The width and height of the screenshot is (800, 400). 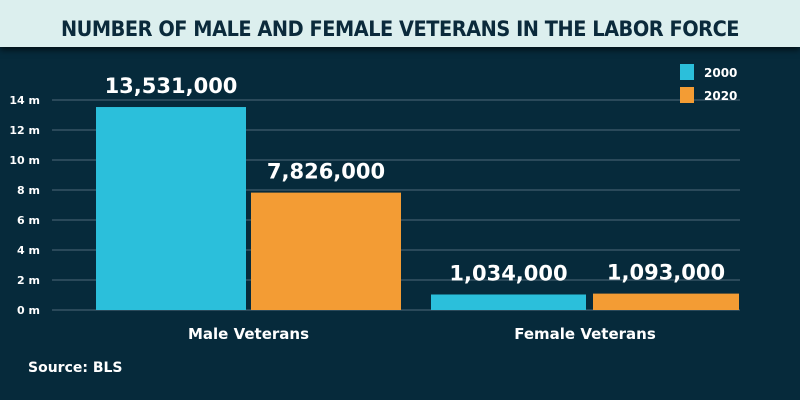 I want to click on category-label: Female Veterans, so click(x=585, y=334).